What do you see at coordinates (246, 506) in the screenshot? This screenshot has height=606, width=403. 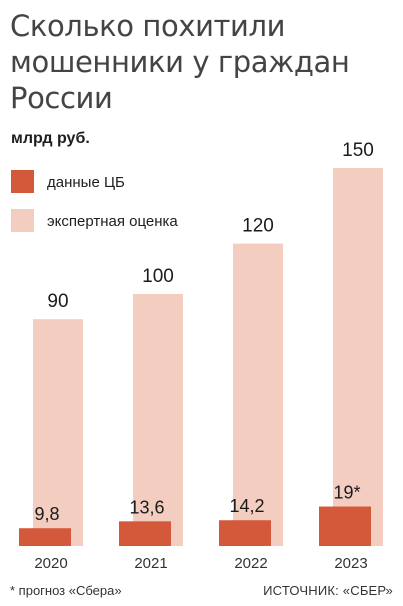 I see `label-cb-2022: 14,2` at bounding box center [246, 506].